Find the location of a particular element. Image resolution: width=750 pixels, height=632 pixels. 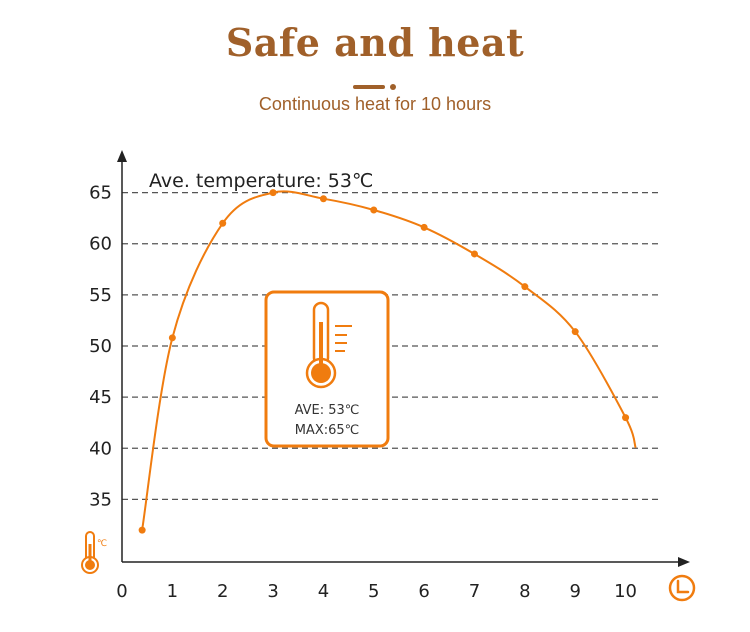

title-divider is located at coordinates (374, 87).